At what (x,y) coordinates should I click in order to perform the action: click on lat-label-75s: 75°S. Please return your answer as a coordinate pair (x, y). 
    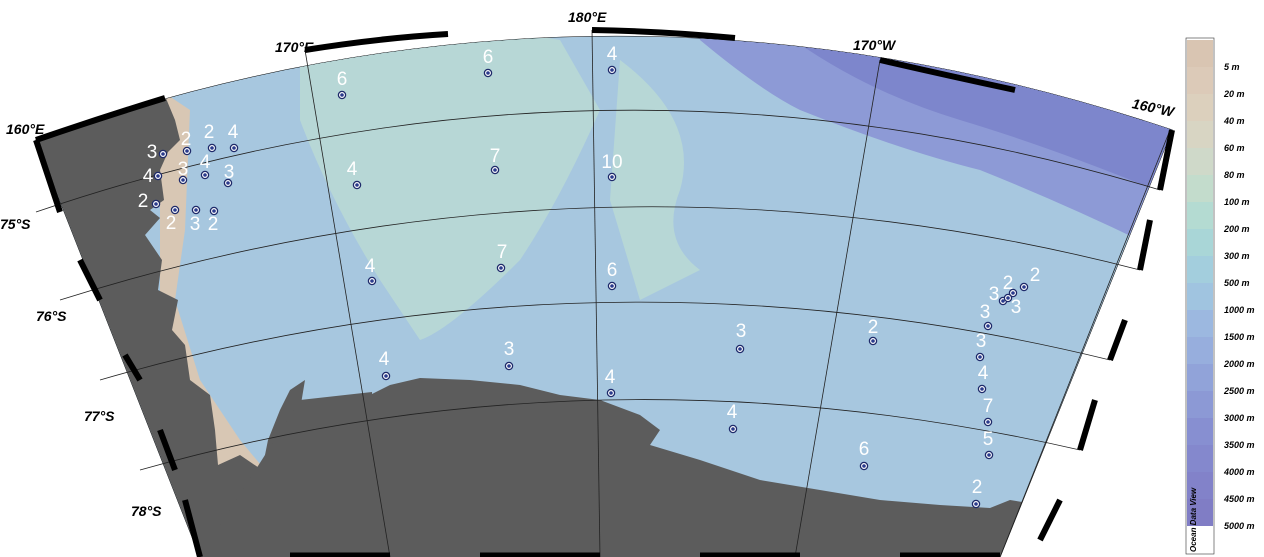
    Looking at the image, I should click on (15, 224).